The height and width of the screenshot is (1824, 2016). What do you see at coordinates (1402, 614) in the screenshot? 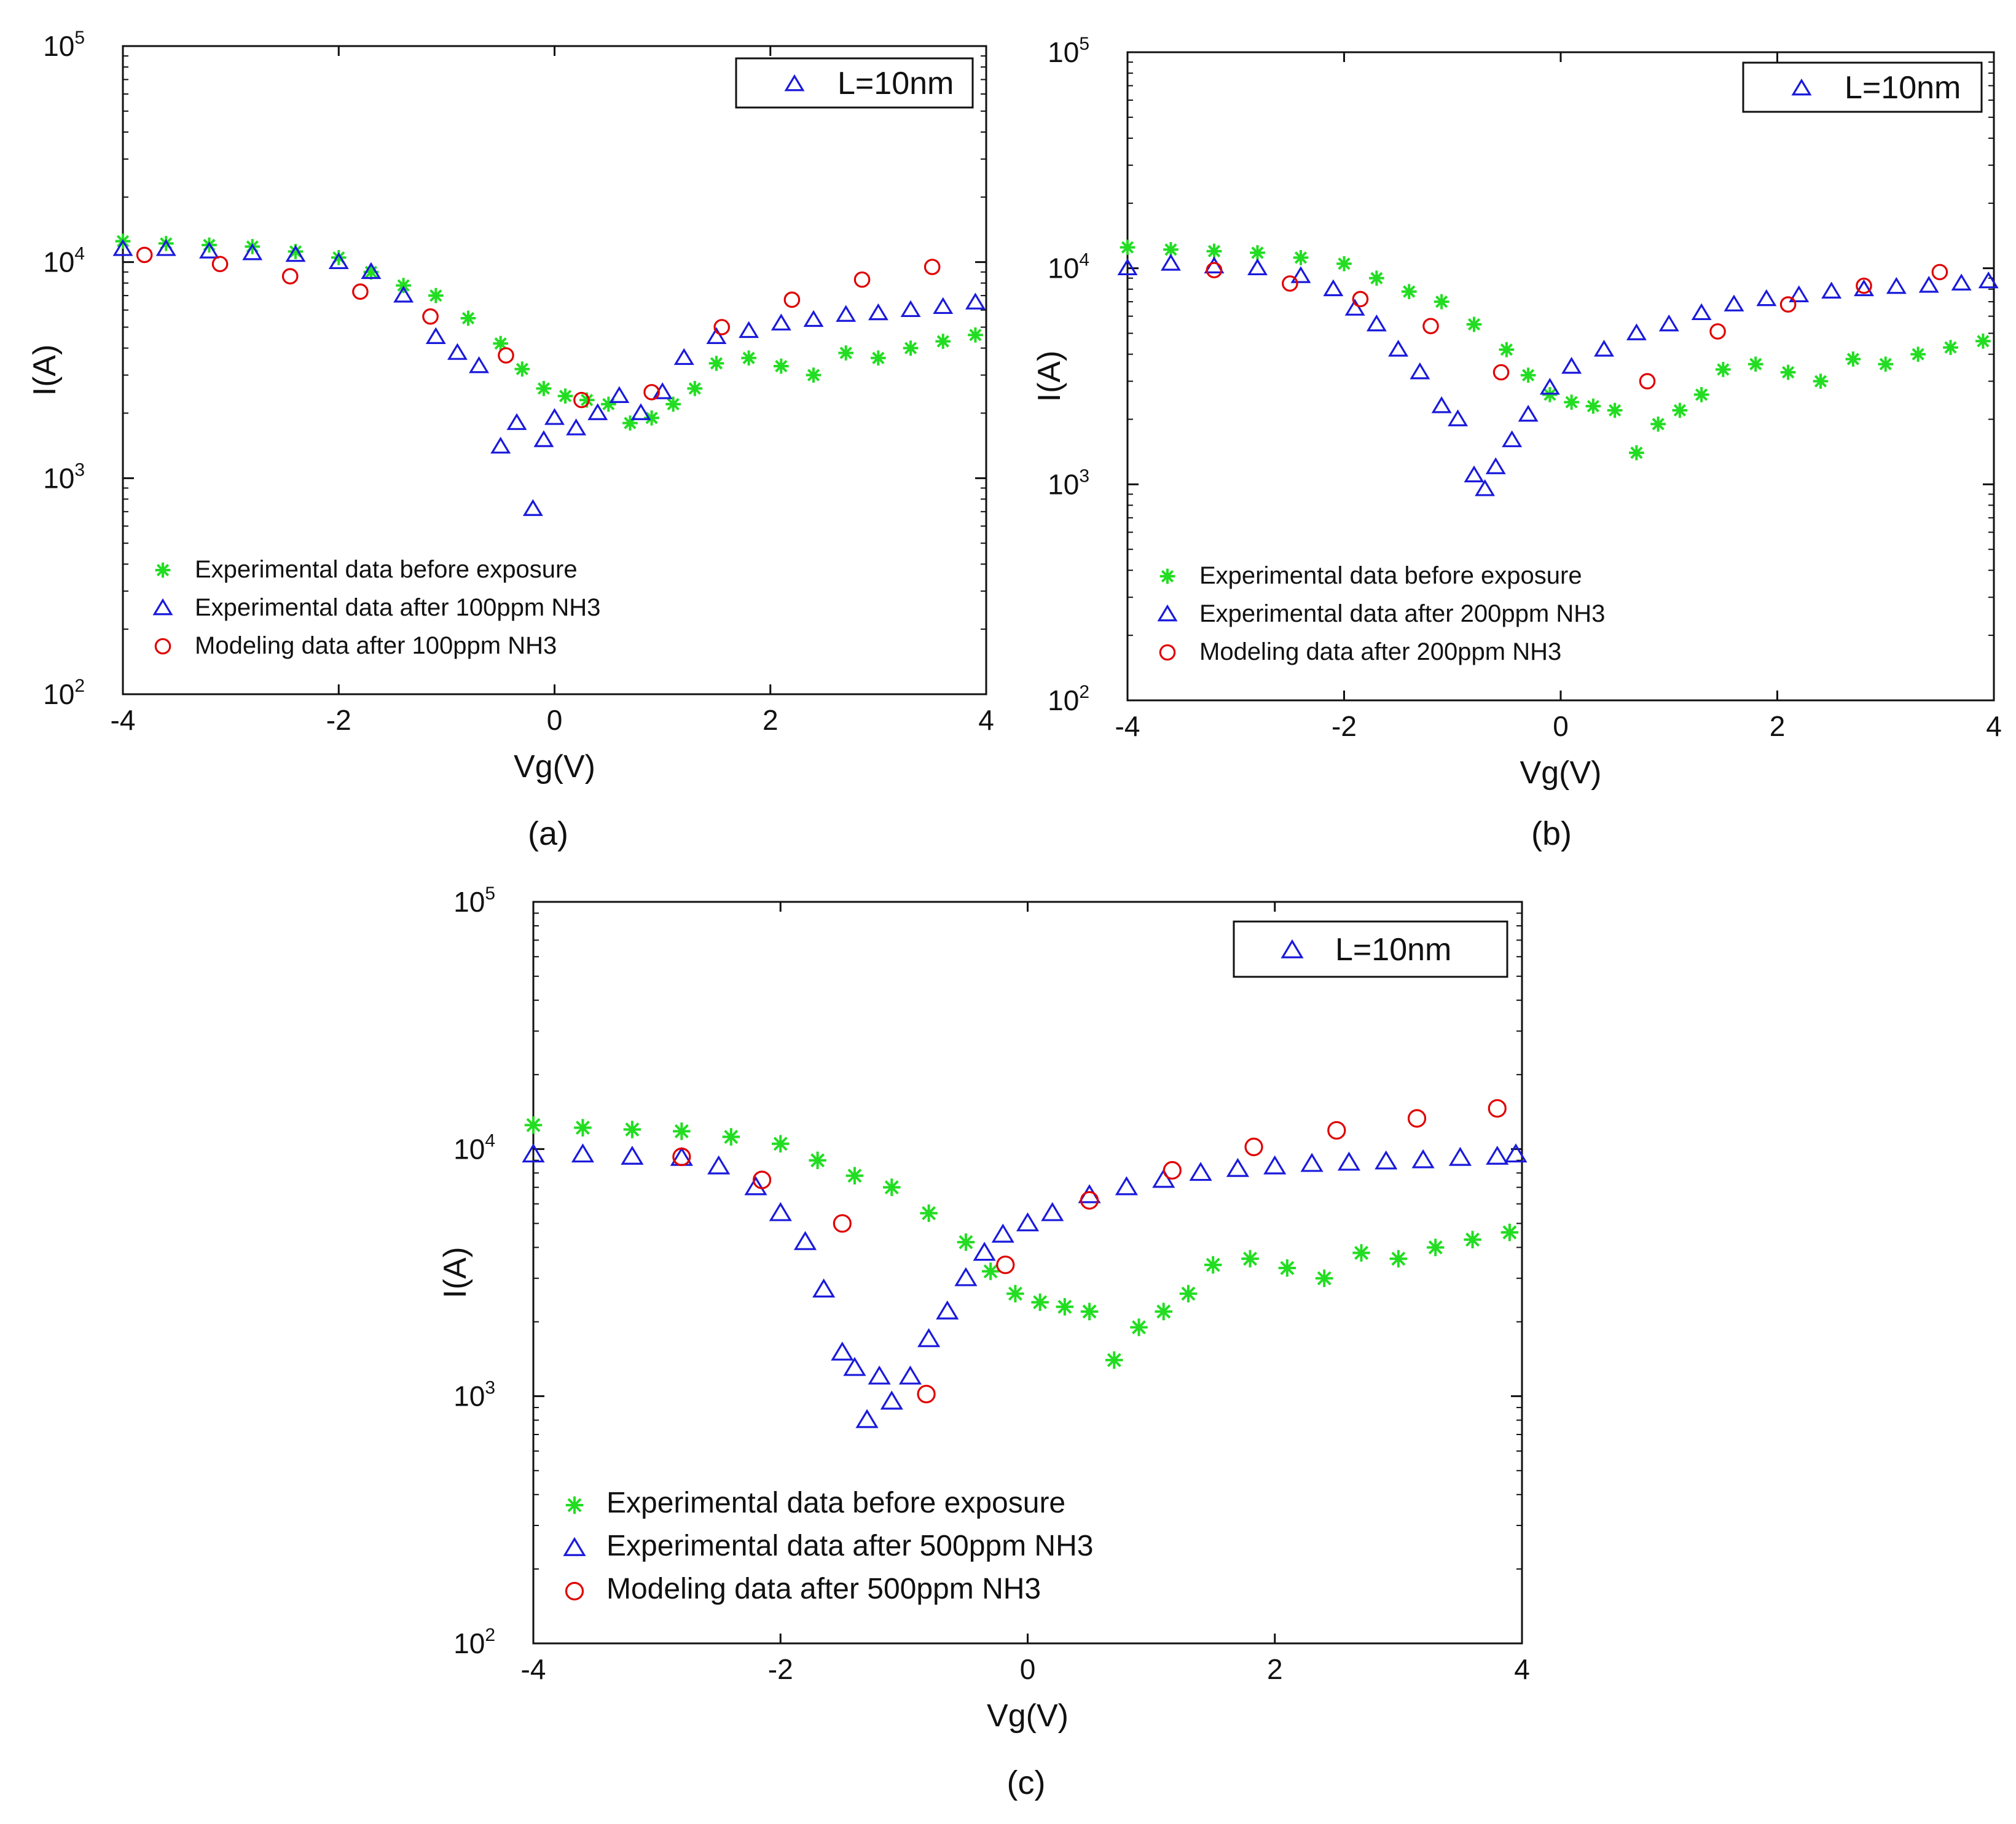
I see `legend-entry-label: Experimental data after 200ppm NH3` at bounding box center [1402, 614].